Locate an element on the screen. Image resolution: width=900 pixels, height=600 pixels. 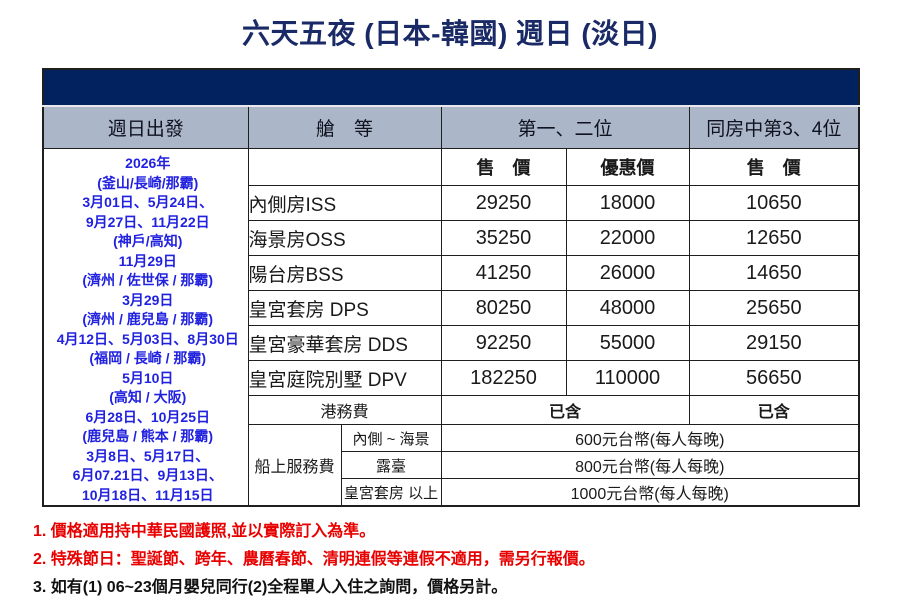
table-top-band is located at coordinates (451, 87).